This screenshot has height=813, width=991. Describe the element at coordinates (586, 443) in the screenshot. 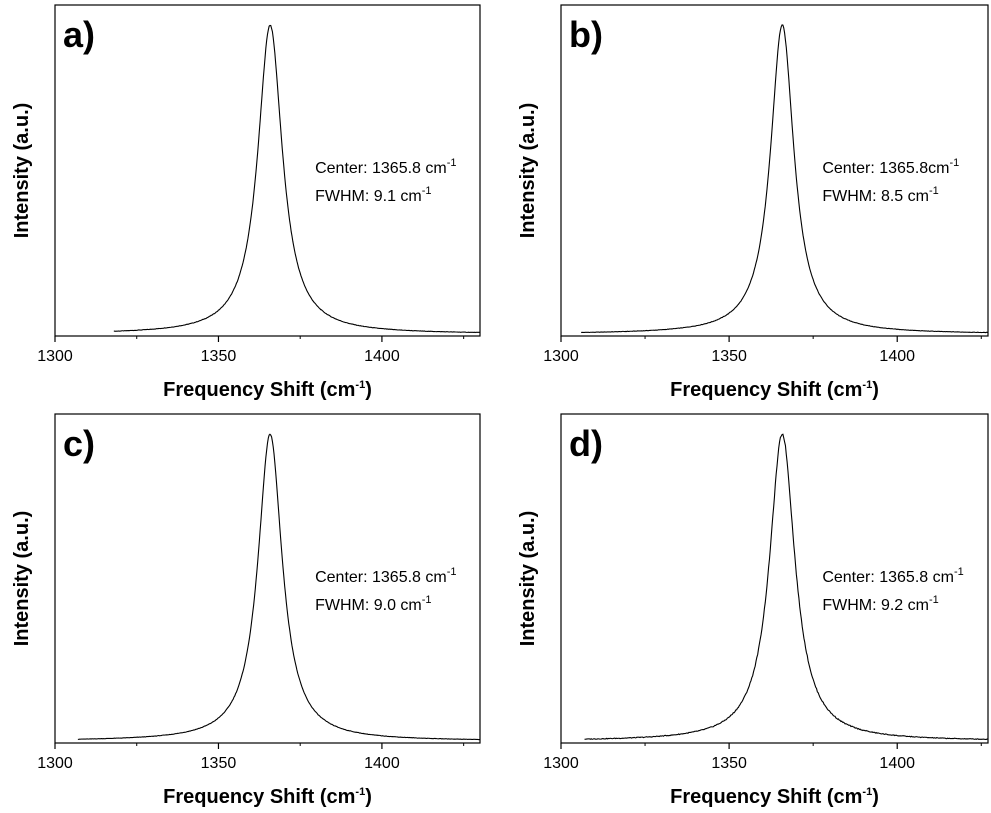

I see `panel-label: d)` at that location.